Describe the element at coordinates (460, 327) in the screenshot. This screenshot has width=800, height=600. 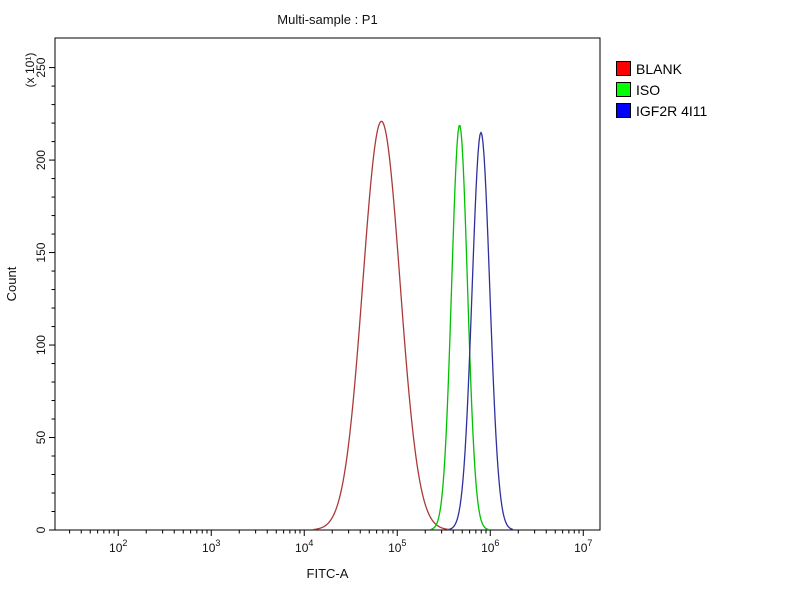
I see `series-curve-iso` at that location.